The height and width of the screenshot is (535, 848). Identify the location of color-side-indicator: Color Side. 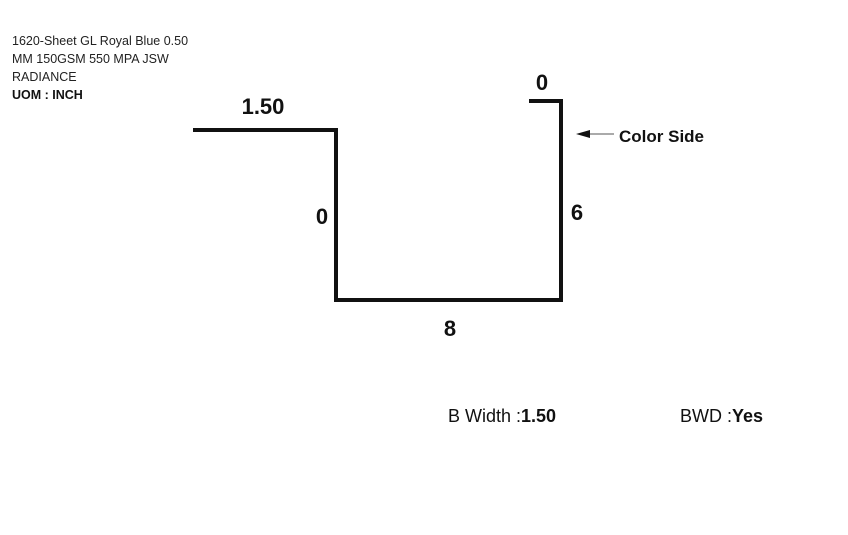
(640, 136).